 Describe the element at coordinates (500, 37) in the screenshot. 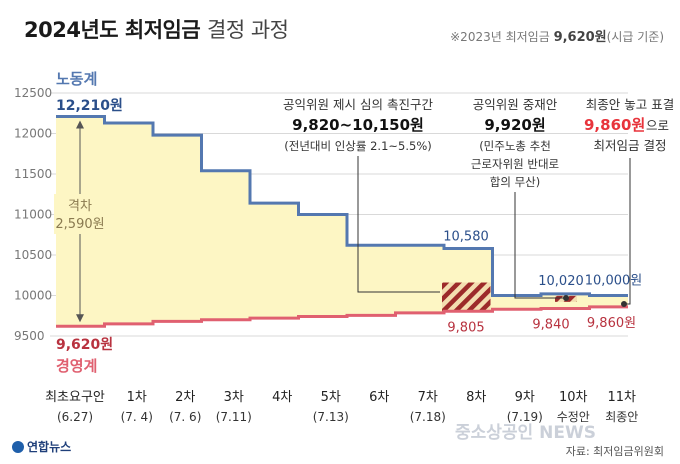

I see `note-prefix: ※2023년 최저임금` at that location.